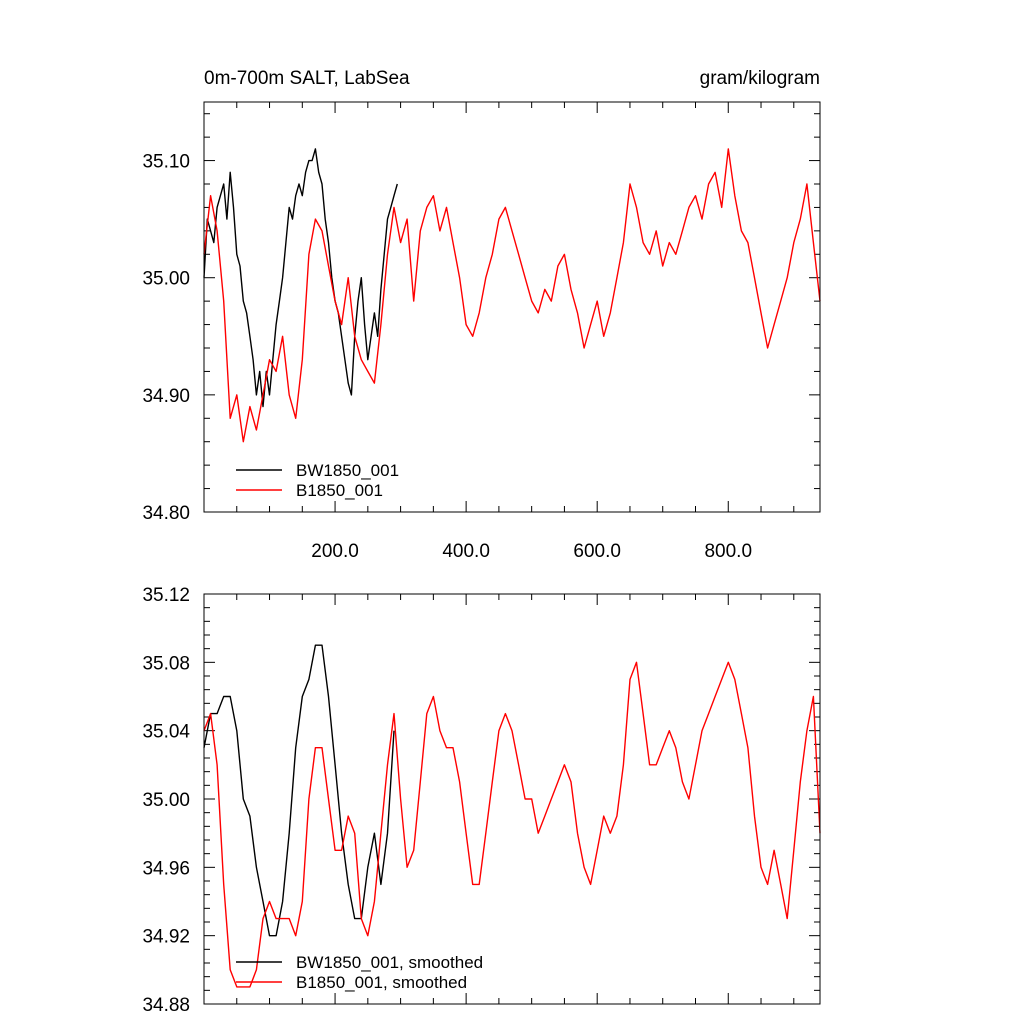  I want to click on top-y-tick-label: 34.90, so click(166, 396).